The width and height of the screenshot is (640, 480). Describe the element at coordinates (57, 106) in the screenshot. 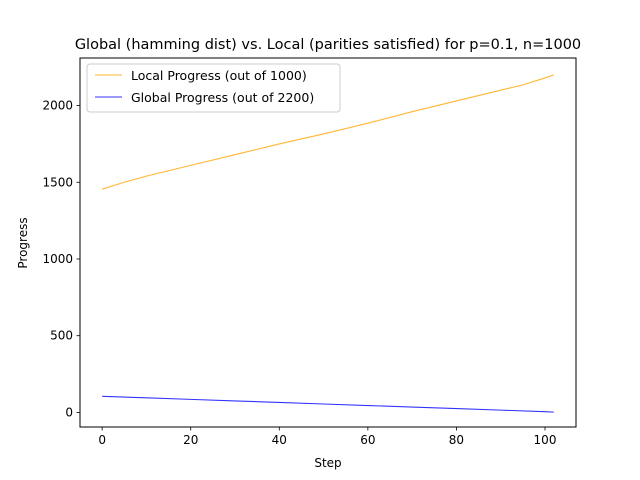

I see `y-tick-label: 2000` at that location.